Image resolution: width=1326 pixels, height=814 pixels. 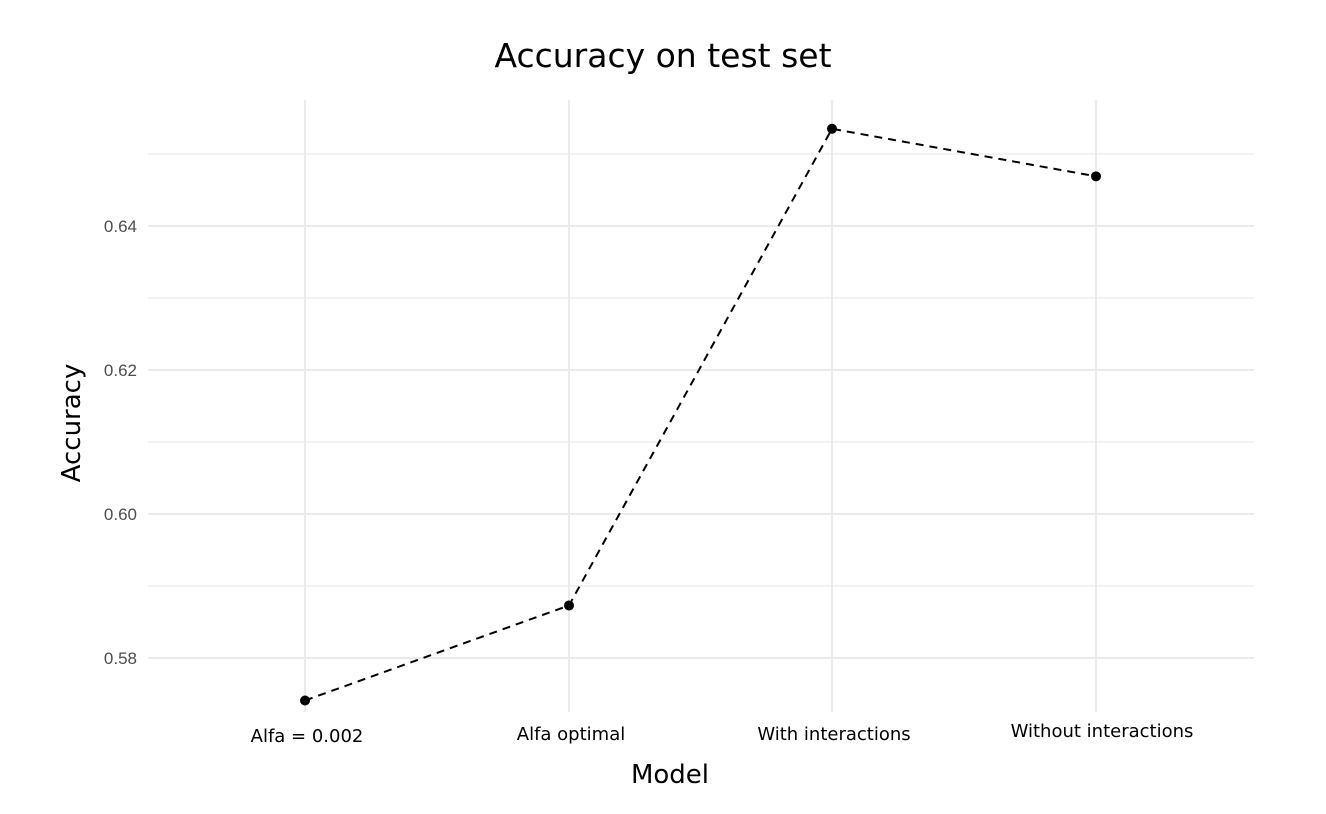 I want to click on y-tick-label: 0.62, so click(x=120, y=370).